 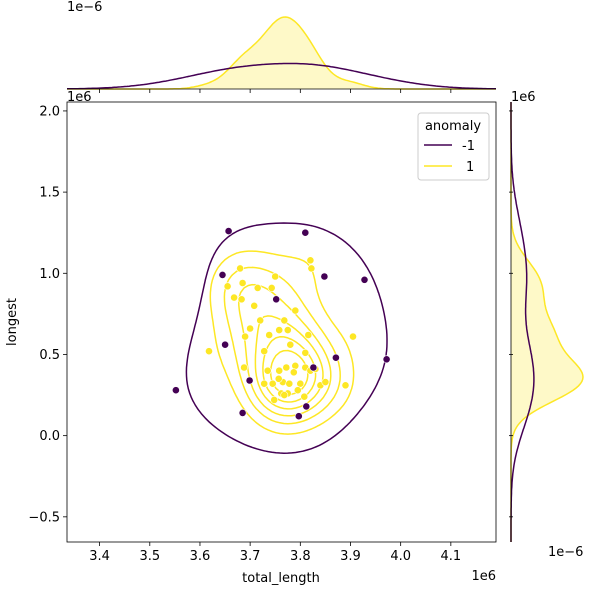 I want to click on y-axis-offset-label: 1e6, so click(x=79, y=97).